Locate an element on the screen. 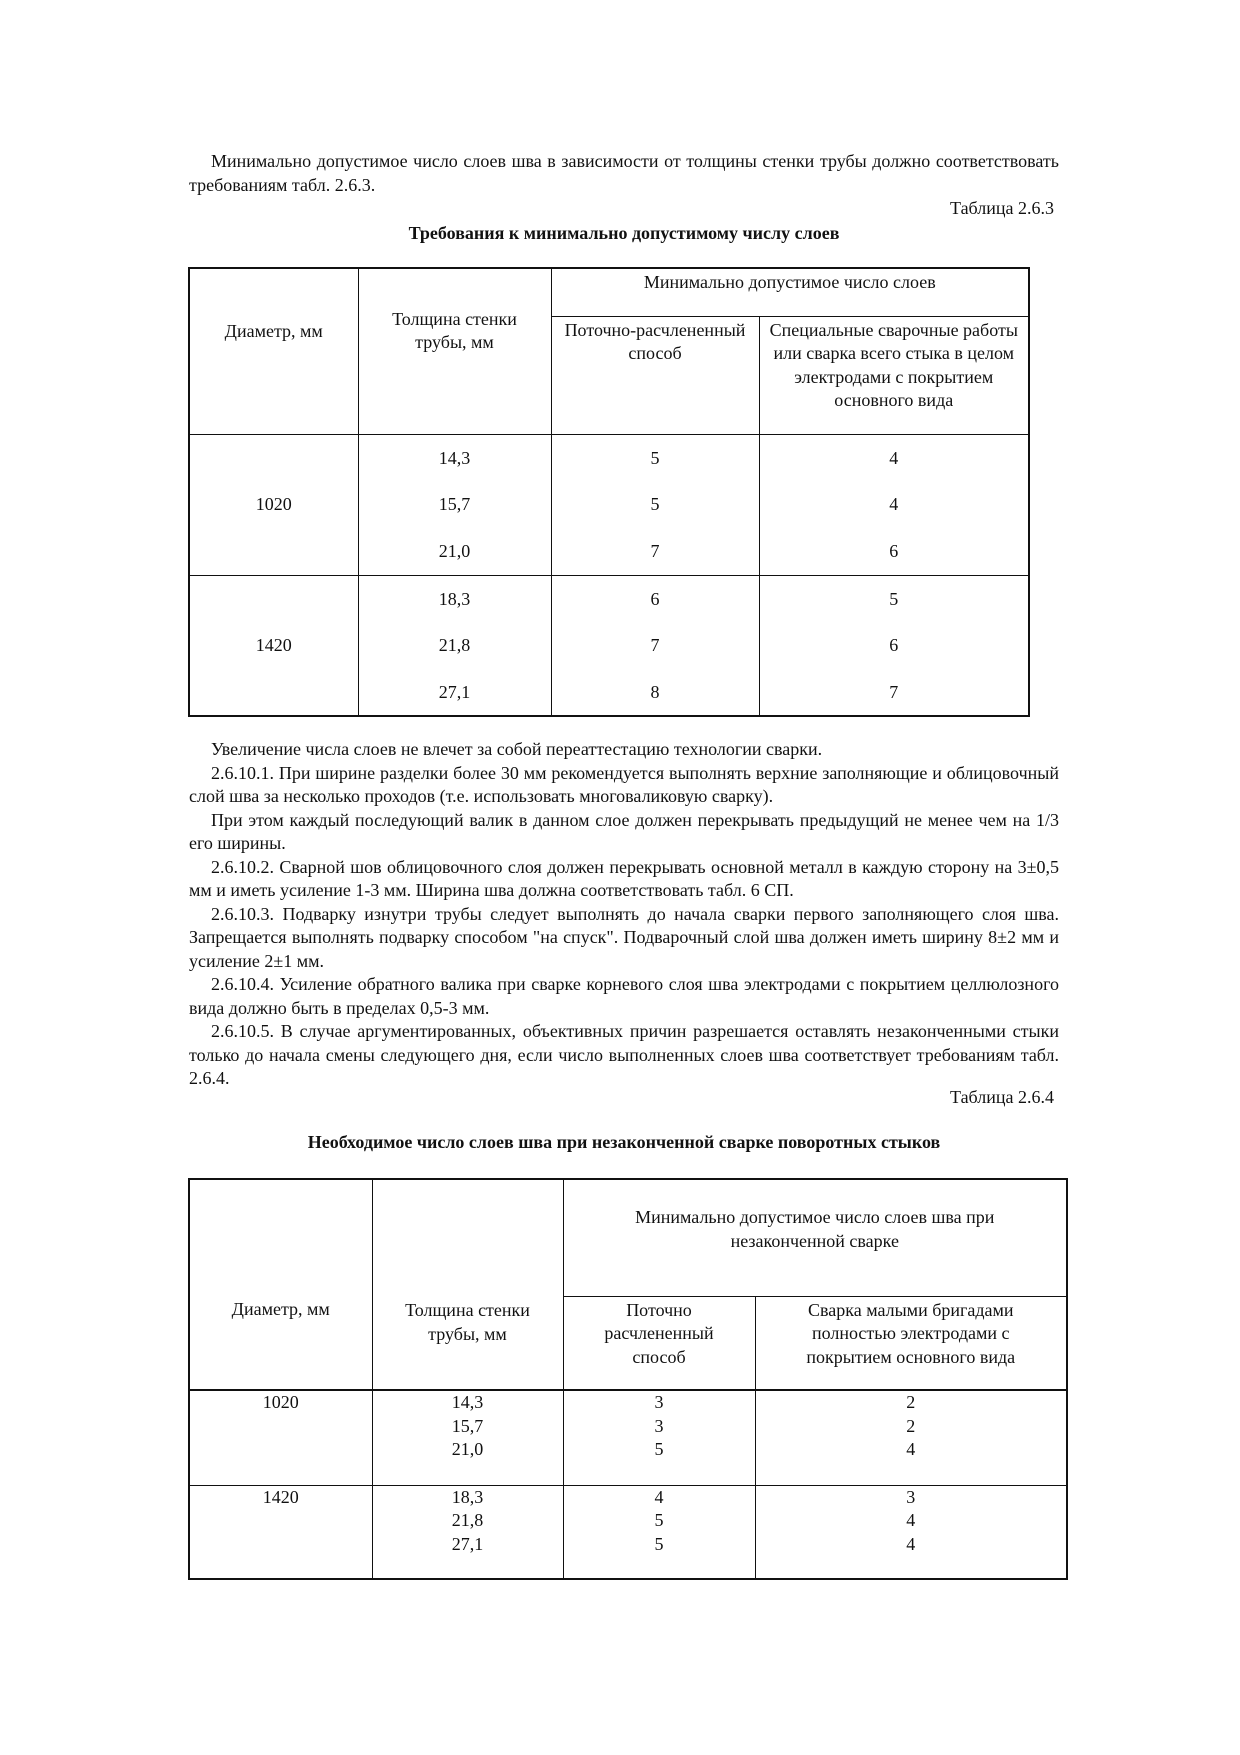  header-col-a: Поточно расчлененный способ is located at coordinates (659, 1343).